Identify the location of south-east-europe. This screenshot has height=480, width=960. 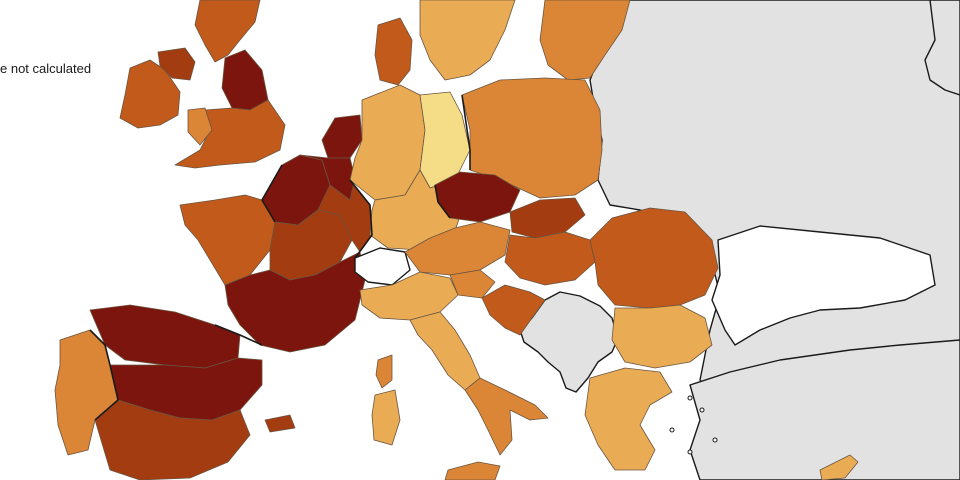
(651, 339).